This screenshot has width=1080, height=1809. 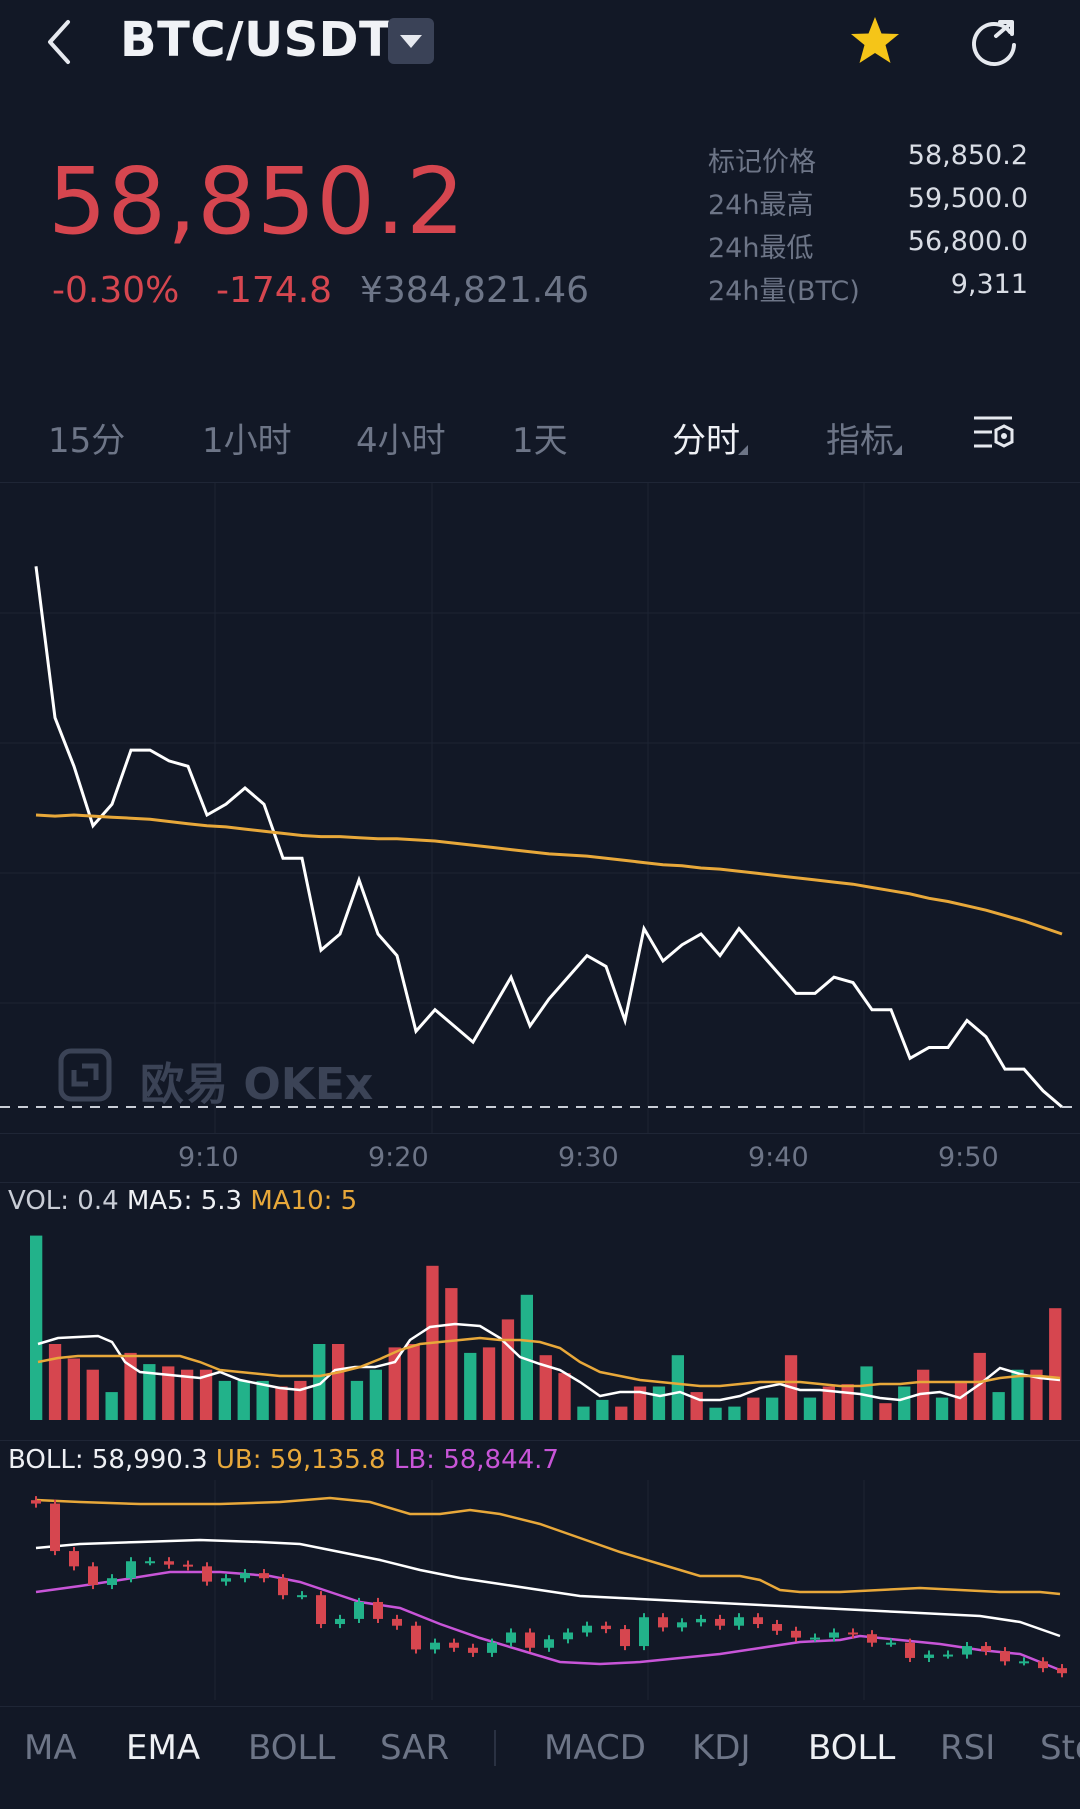 I want to click on tab-boll-sub: BOLL, so click(x=852, y=1748).